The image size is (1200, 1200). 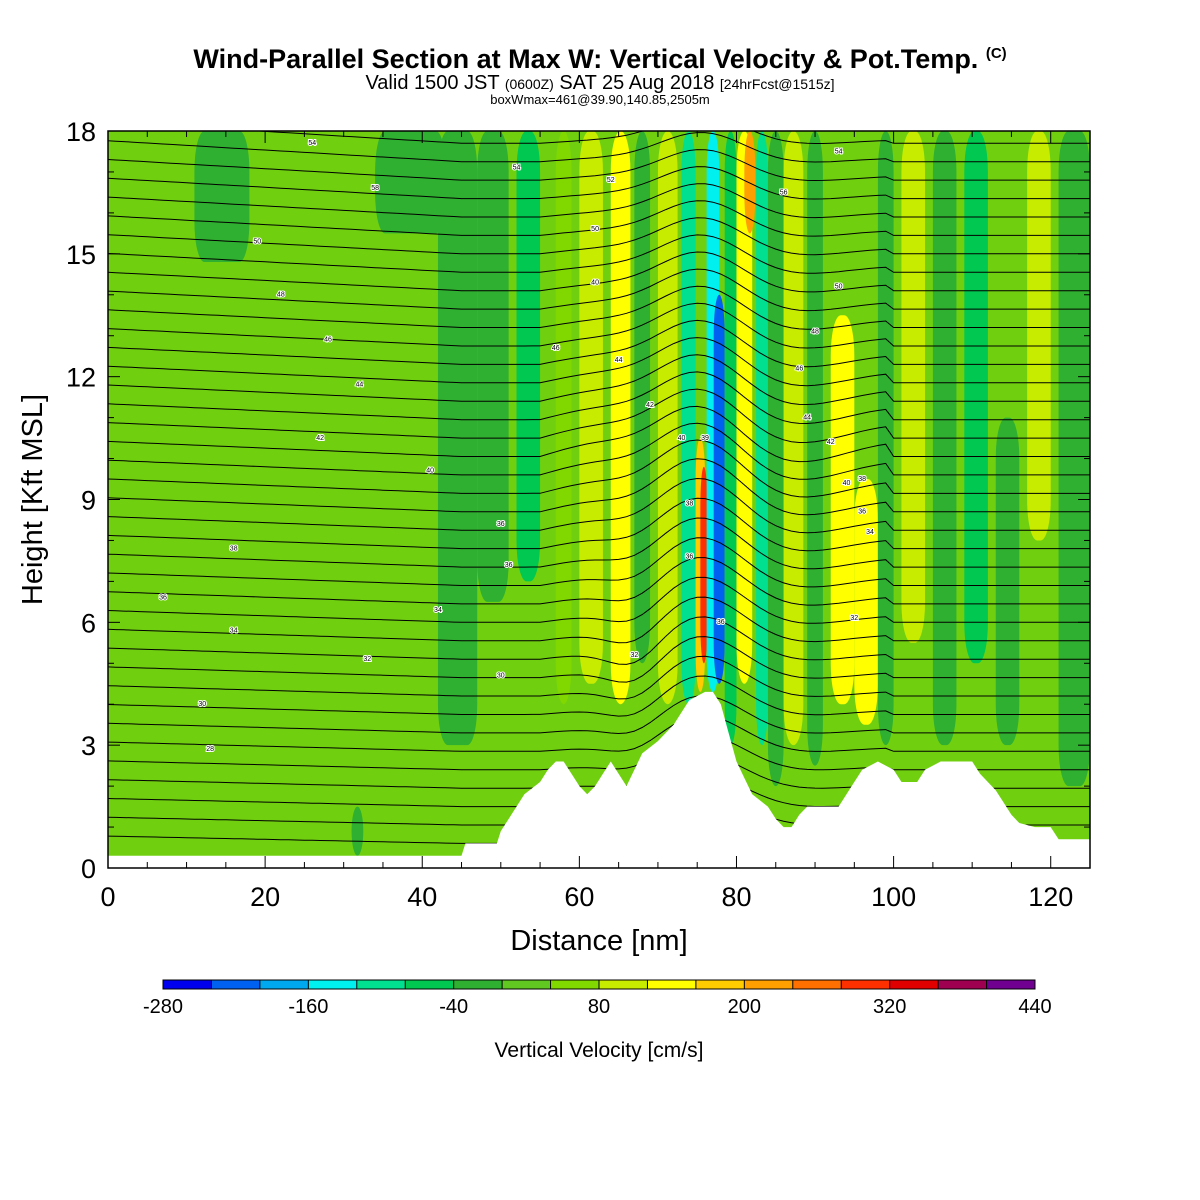 What do you see at coordinates (422, 897) in the screenshot?
I see `x-tick-label: 40` at bounding box center [422, 897].